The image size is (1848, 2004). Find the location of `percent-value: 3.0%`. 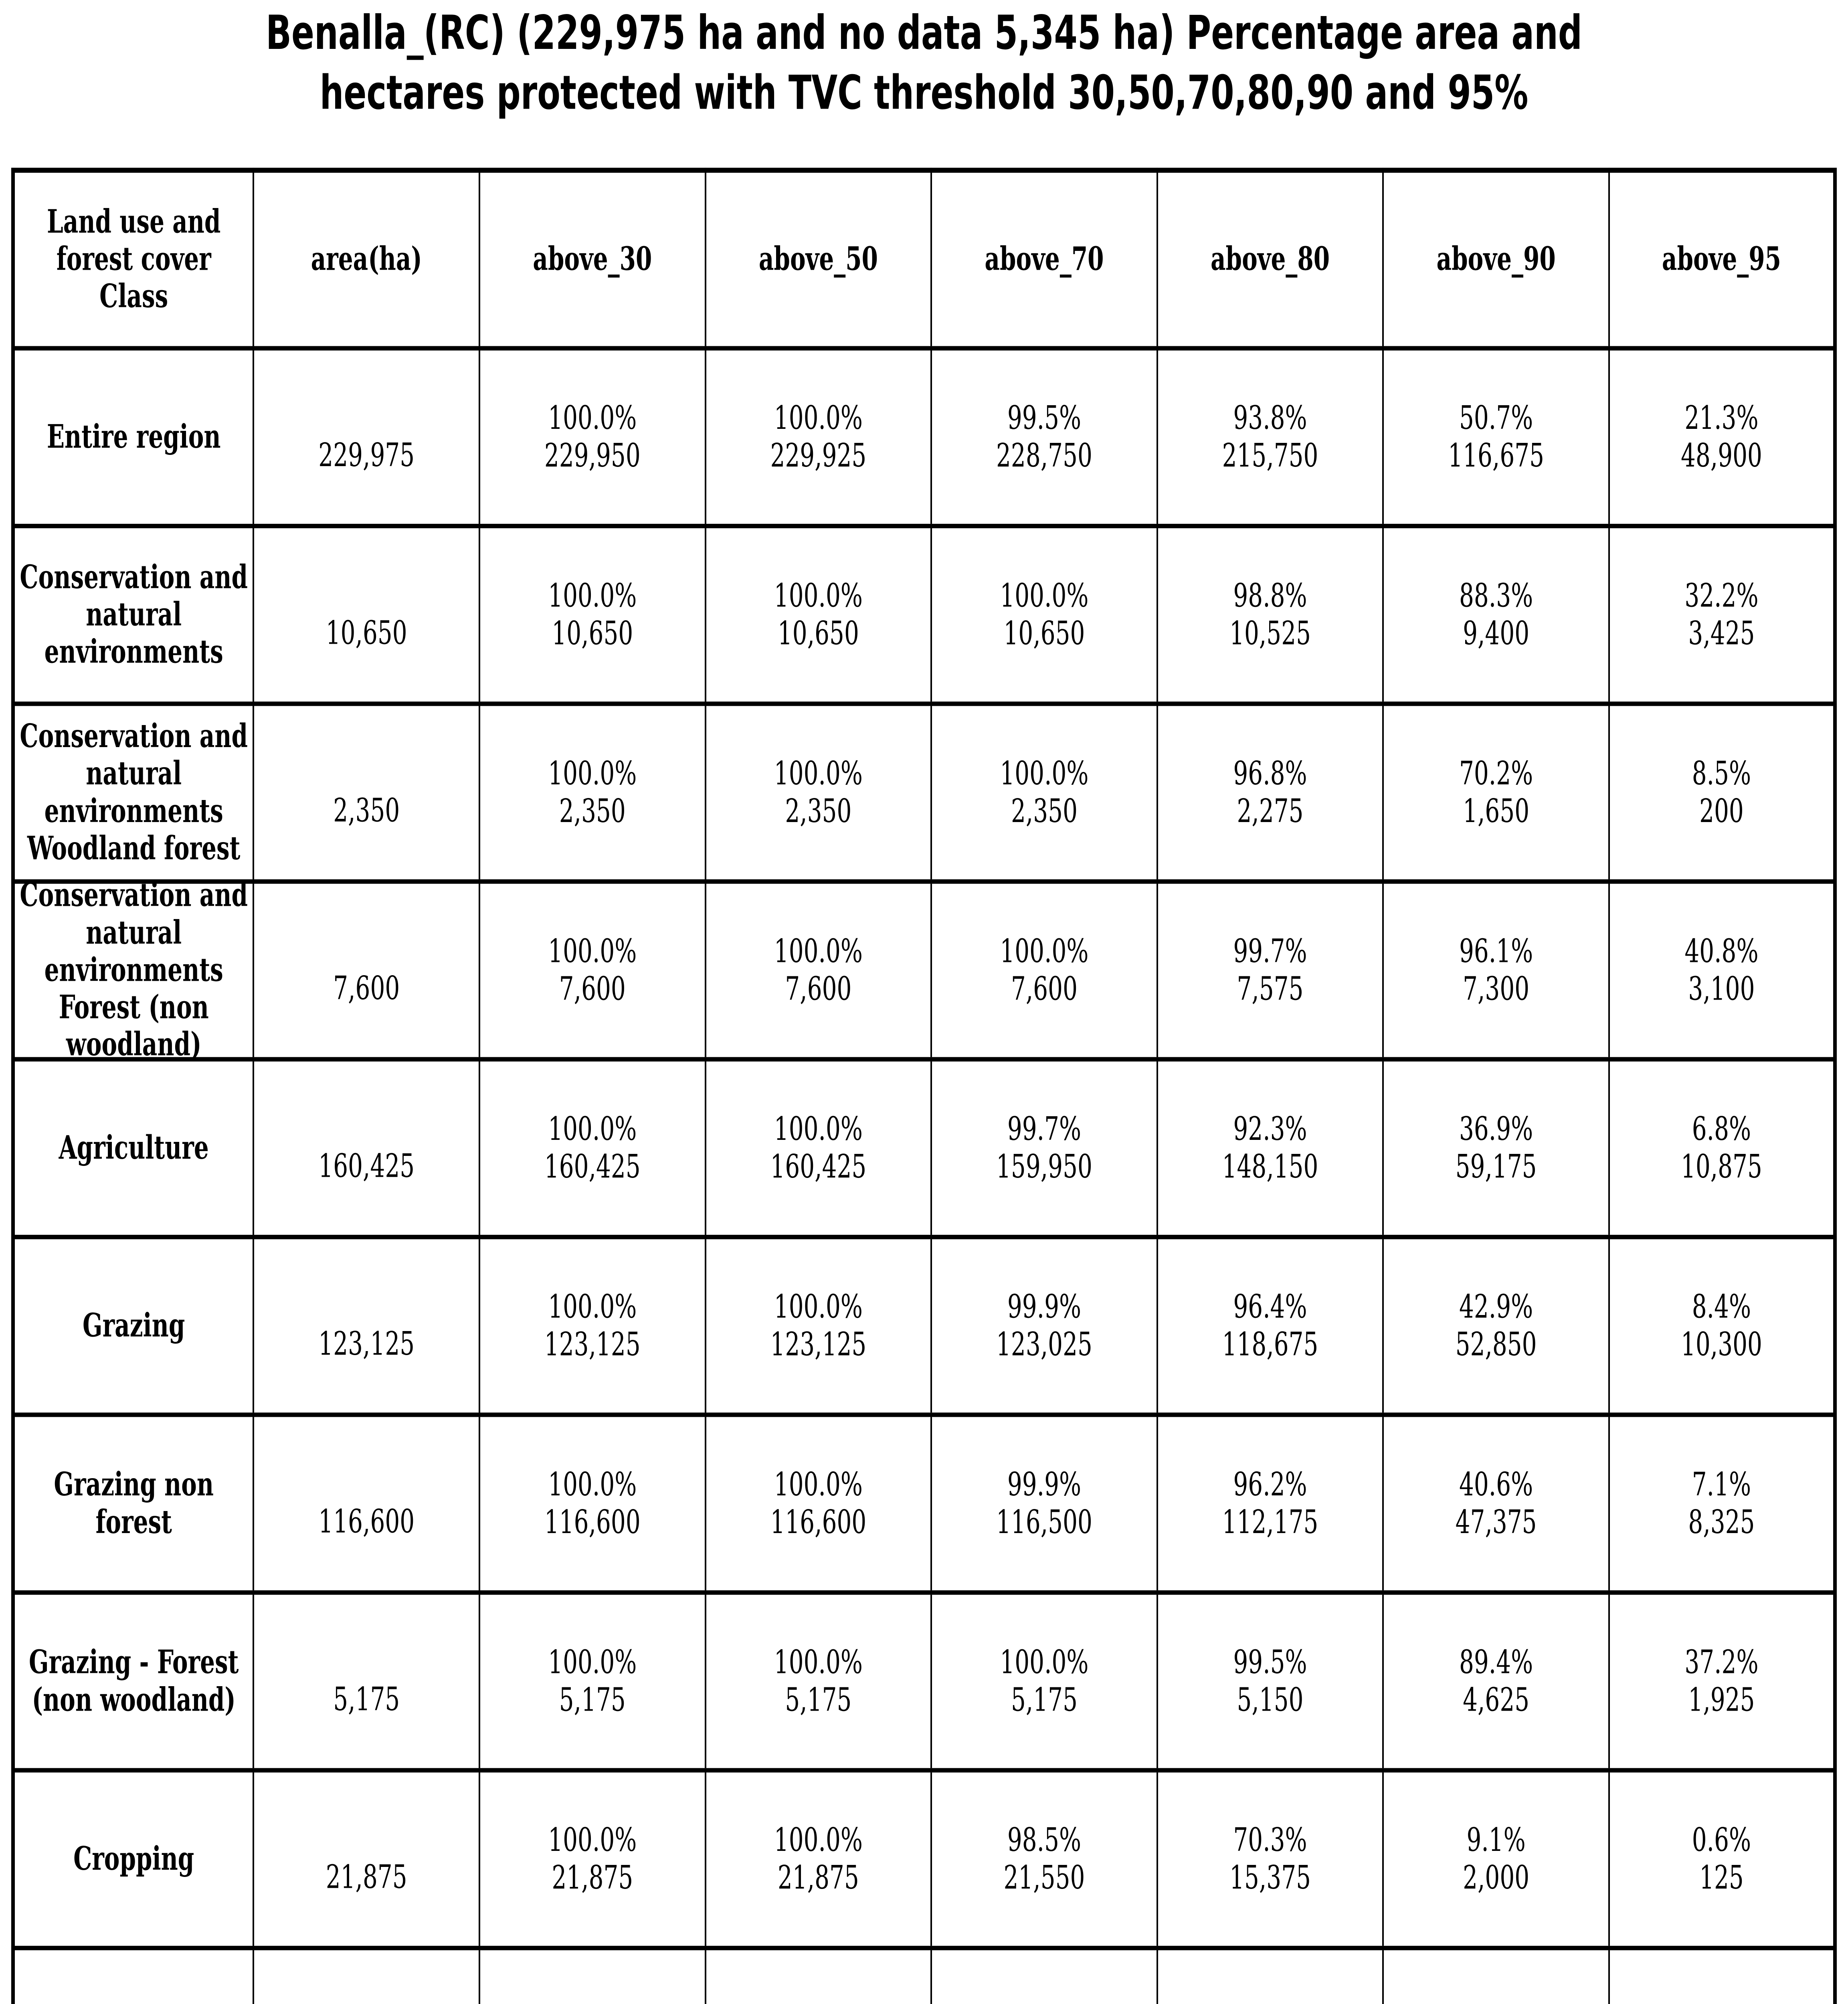

percent-value: 3.0% is located at coordinates (1721, 2002).